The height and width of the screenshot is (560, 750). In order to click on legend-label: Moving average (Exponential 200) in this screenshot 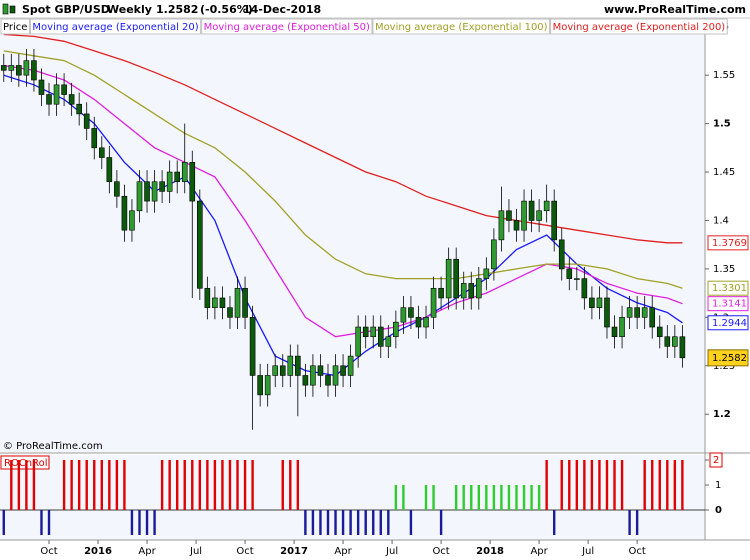, I will do `click(639, 27)`.